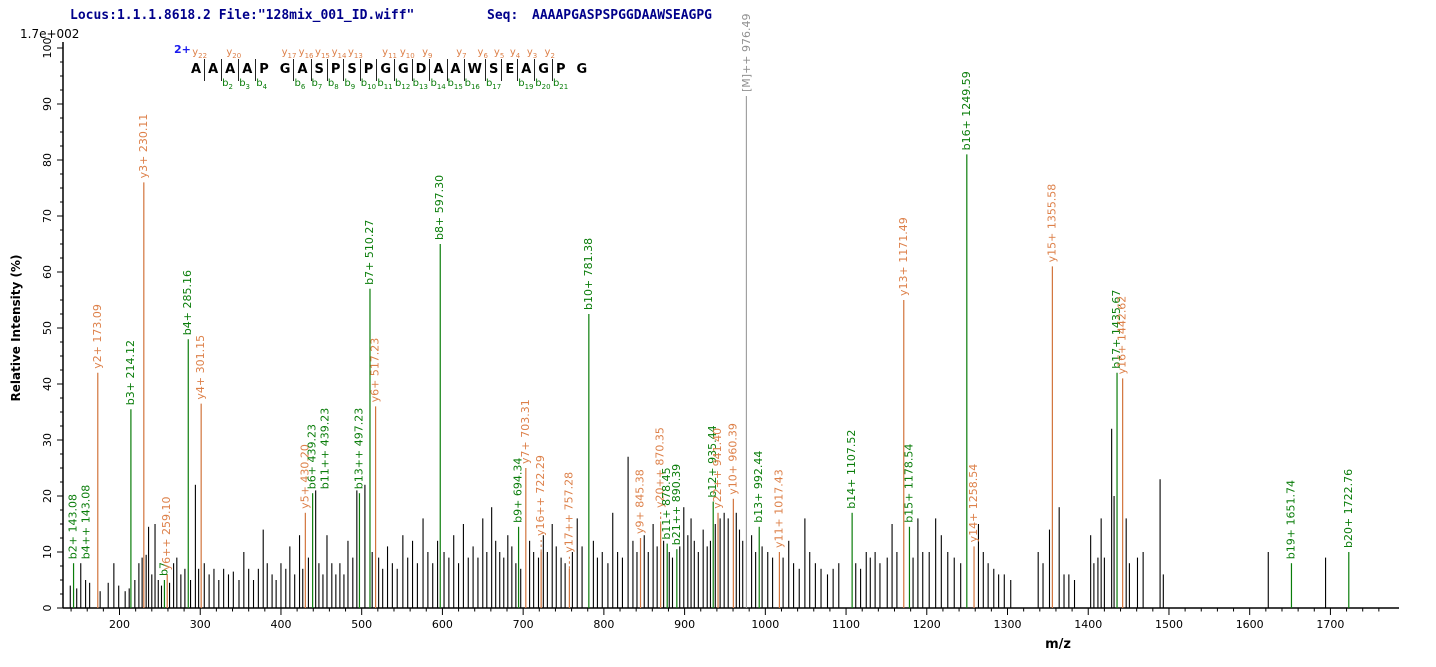 Image resolution: width=1436 pixels, height=667 pixels. What do you see at coordinates (47, 608) in the screenshot?
I see `y-tick-label: 0` at bounding box center [47, 608].